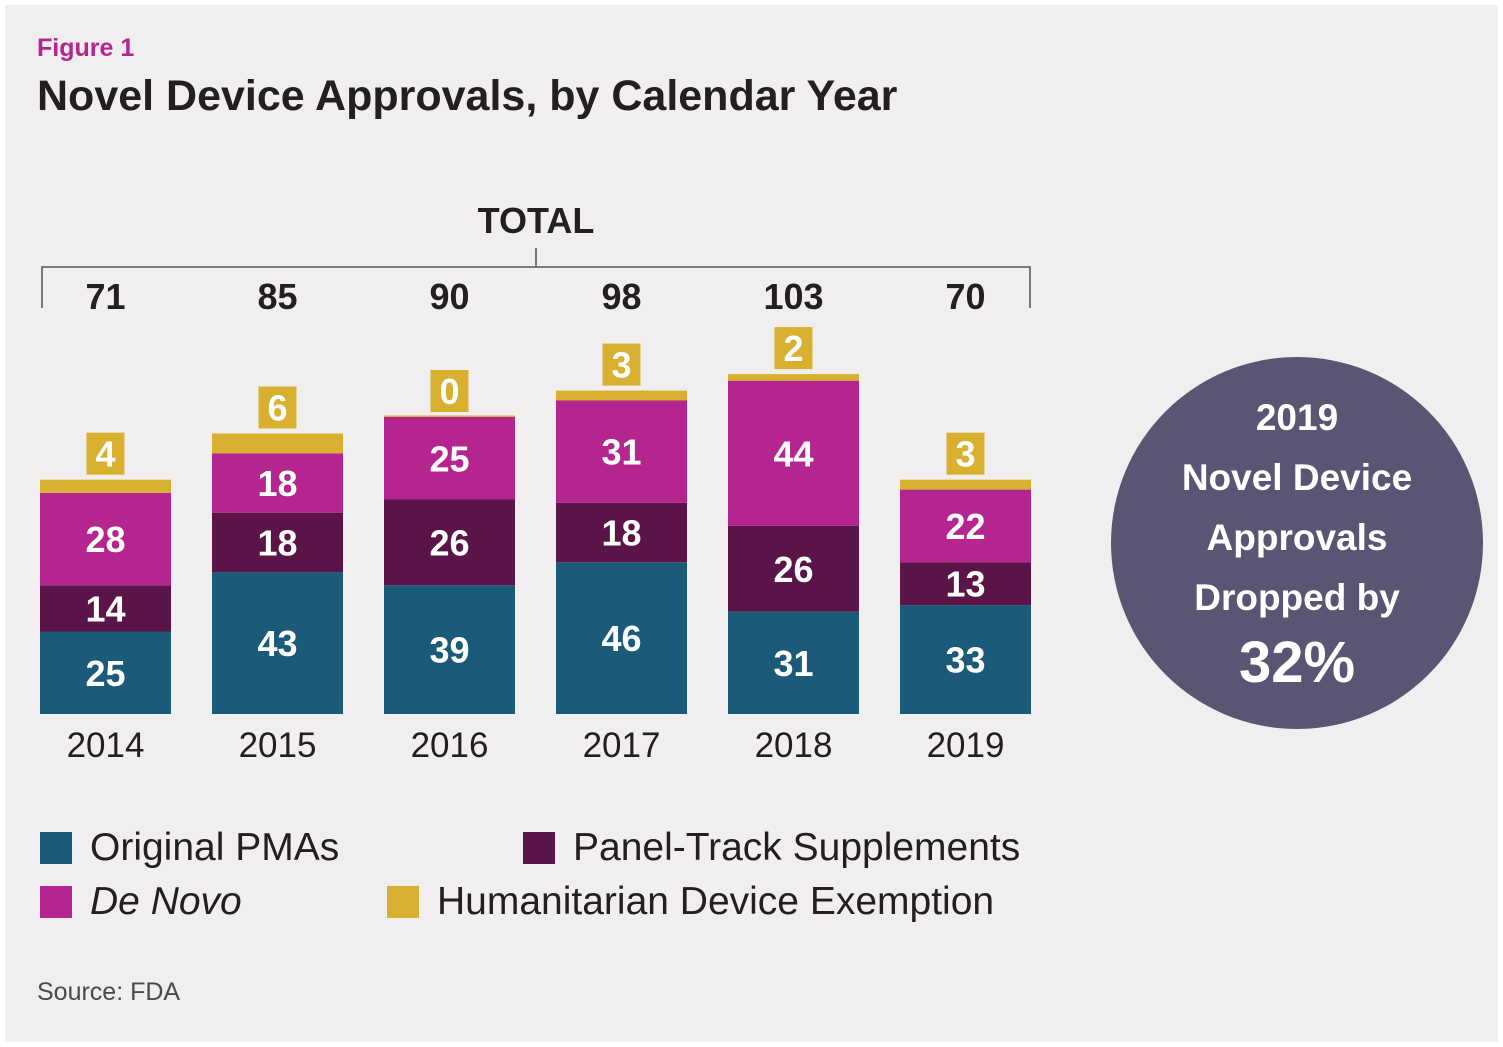 Image resolution: width=1503 pixels, height=1047 pixels. What do you see at coordinates (966, 745) in the screenshot?
I see `x-tick-2019: 2019` at bounding box center [966, 745].